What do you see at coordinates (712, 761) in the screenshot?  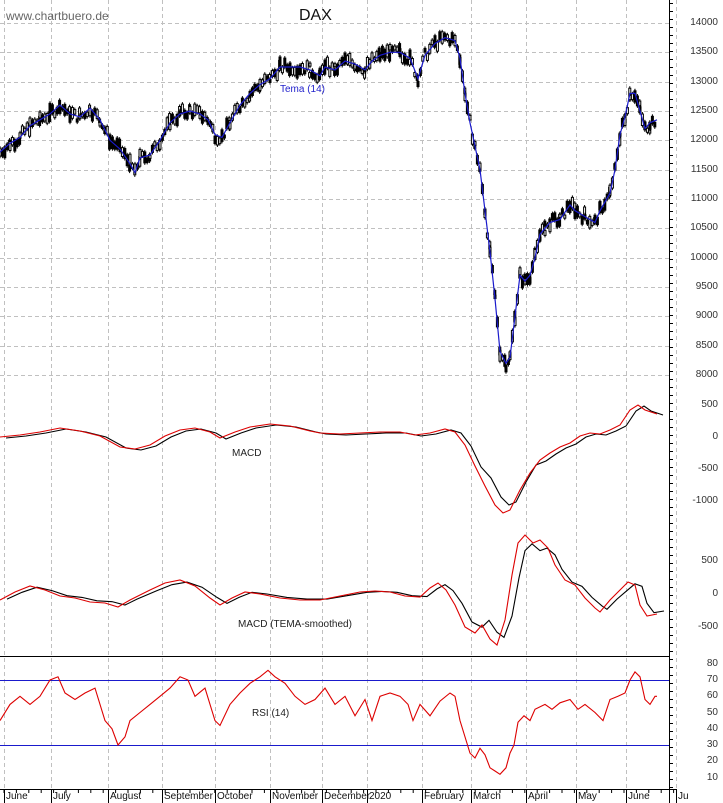 I see `rsi-tick: 20` at bounding box center [712, 761].